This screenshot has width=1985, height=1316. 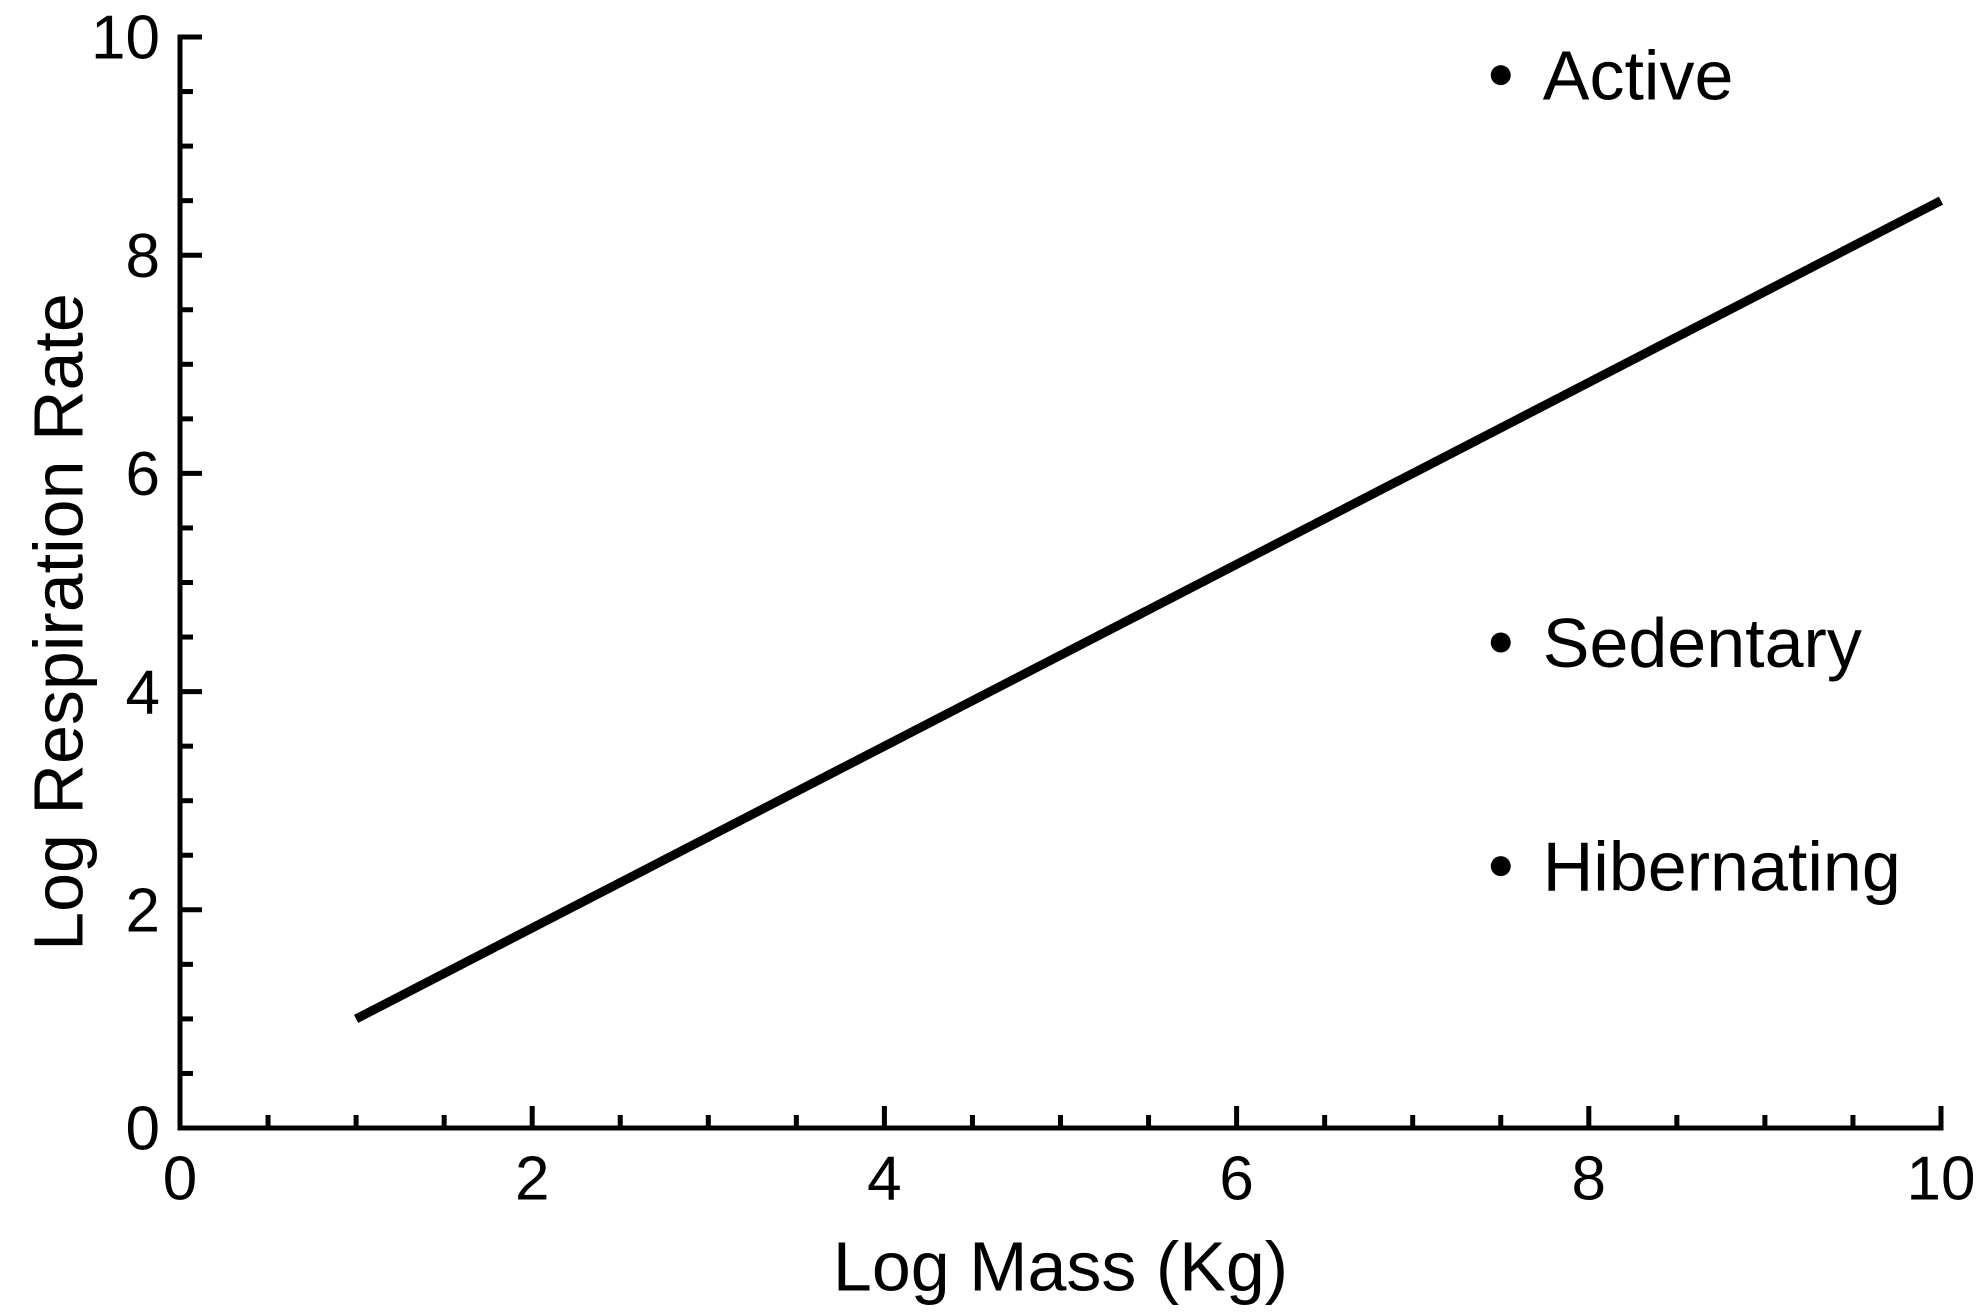 What do you see at coordinates (1589, 1179) in the screenshot?
I see `x-tick-label: 8` at bounding box center [1589, 1179].